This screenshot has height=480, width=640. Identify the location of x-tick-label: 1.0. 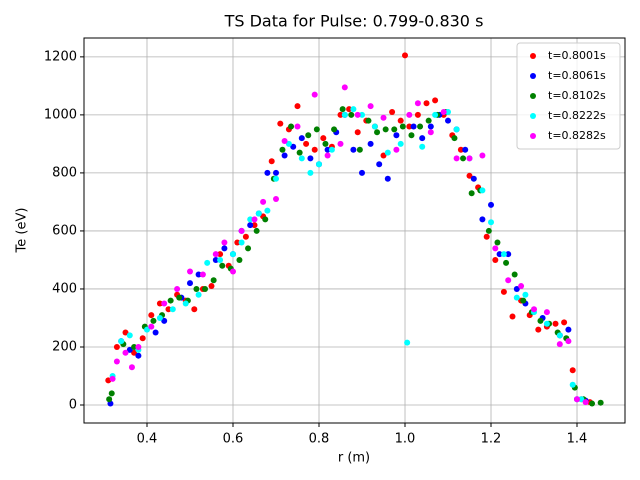
(405, 439).